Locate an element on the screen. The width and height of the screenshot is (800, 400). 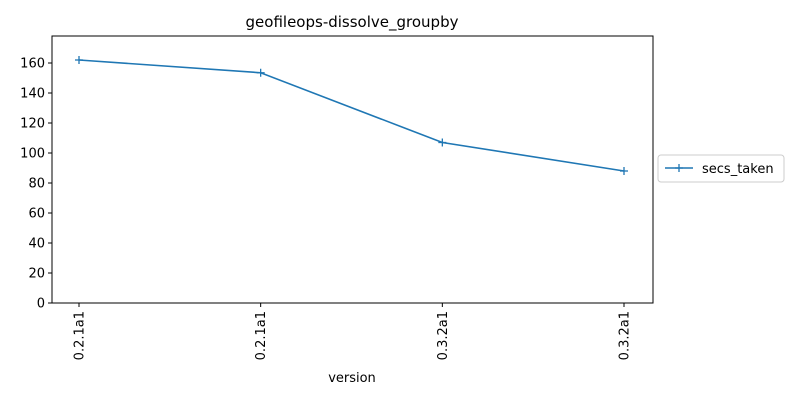
y-tick-label-120: 120 is located at coordinates (32, 124).